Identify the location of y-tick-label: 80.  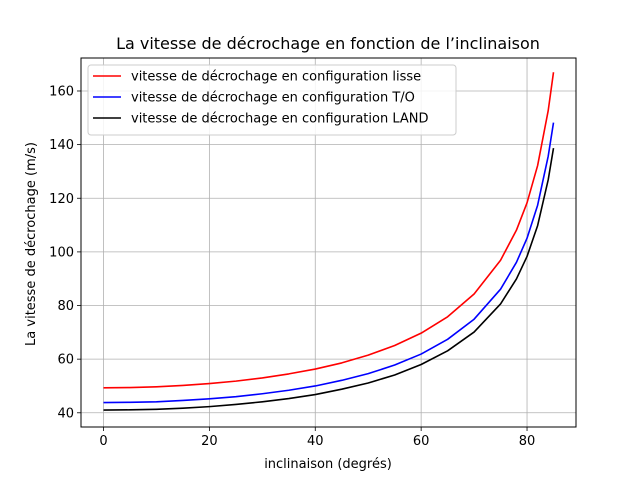
(65, 306).